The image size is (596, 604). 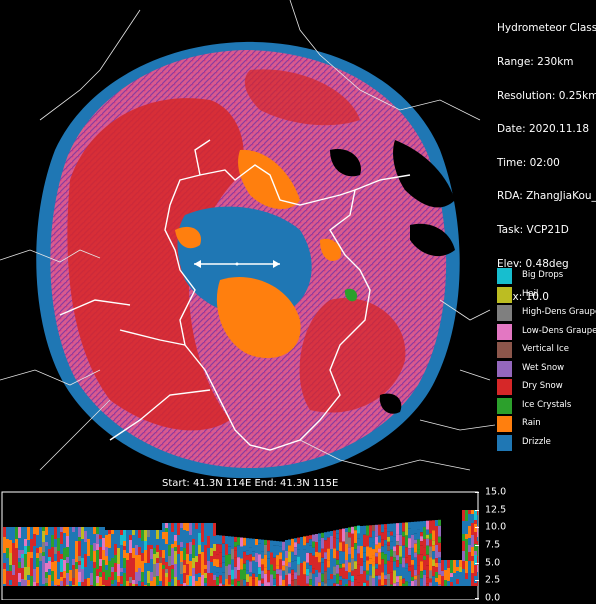 I want to click on legend-swatch, so click(x=504, y=443).